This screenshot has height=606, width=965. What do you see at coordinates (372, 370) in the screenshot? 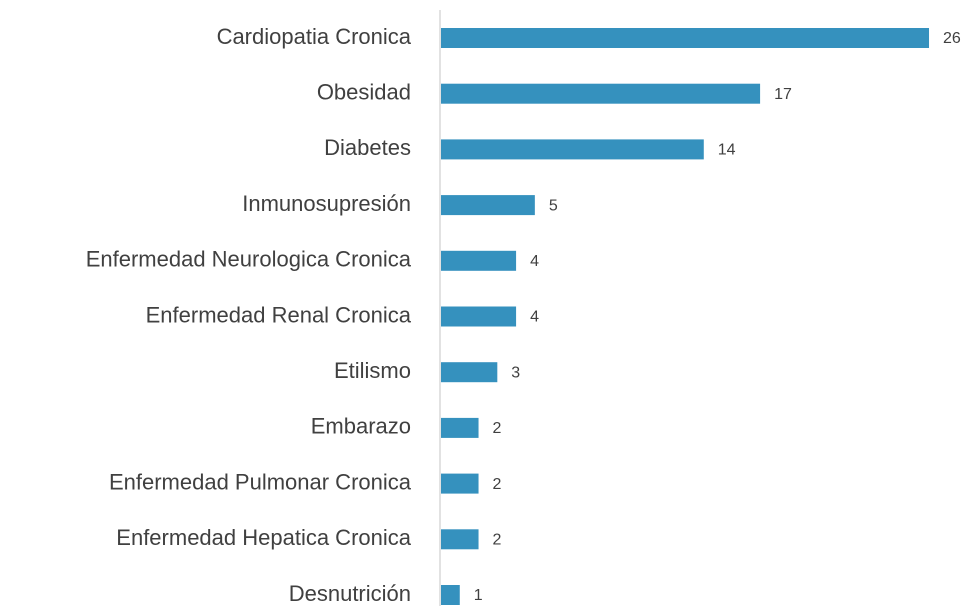
I see `category-label: Etilismo` at bounding box center [372, 370].